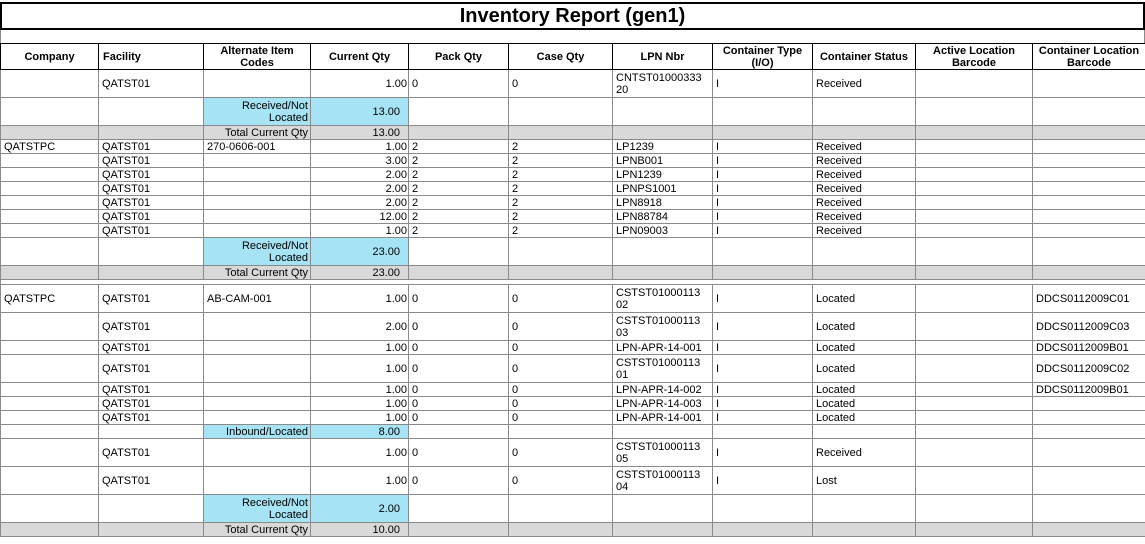  Describe the element at coordinates (663, 189) in the screenshot. I see `cell-lpn_nbr: LPNPS1001` at that location.